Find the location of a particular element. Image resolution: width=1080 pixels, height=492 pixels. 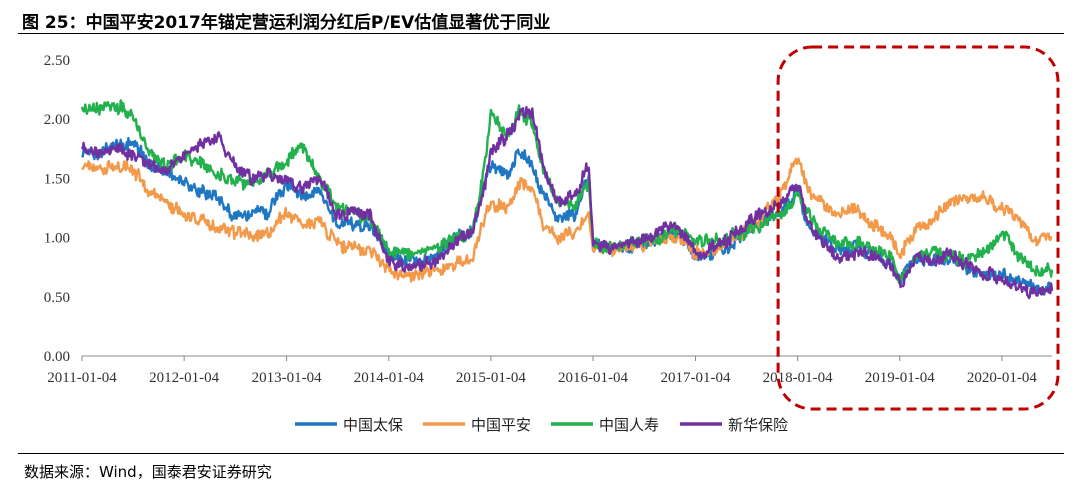

x-tick-label: 2017-01-04 is located at coordinates (695, 378).